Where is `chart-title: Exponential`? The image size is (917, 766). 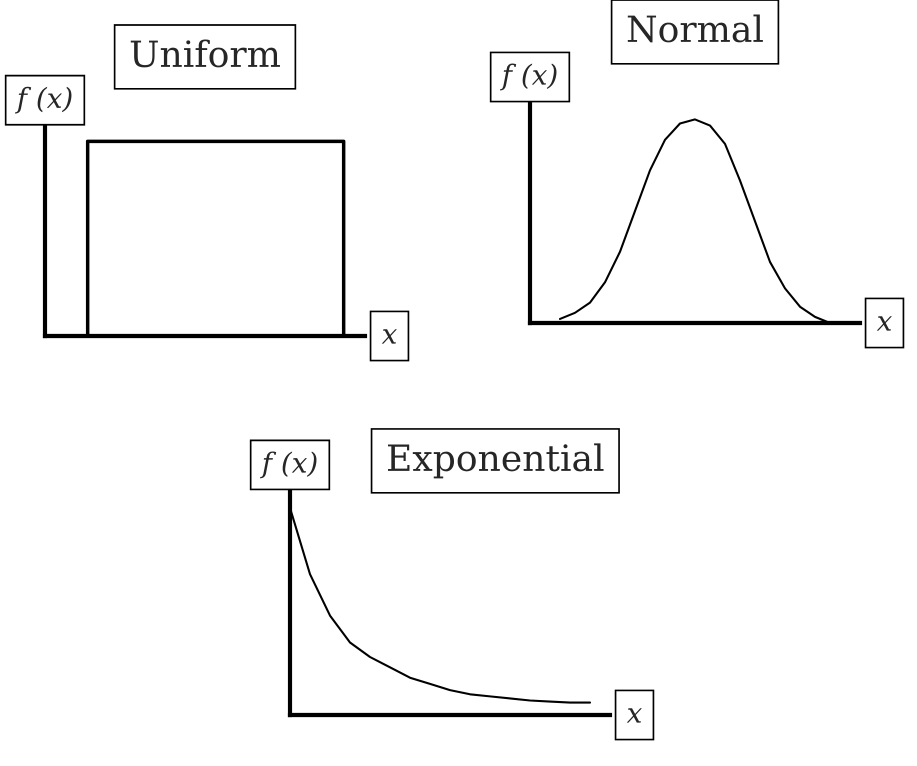
chart-title: Exponential is located at coordinates (496, 460).